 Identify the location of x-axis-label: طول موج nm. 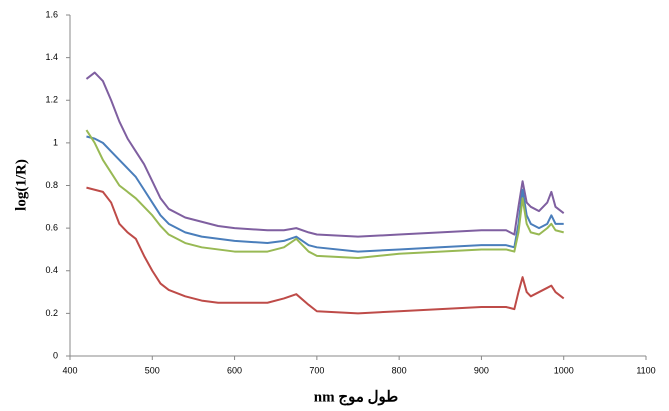
(356, 397).